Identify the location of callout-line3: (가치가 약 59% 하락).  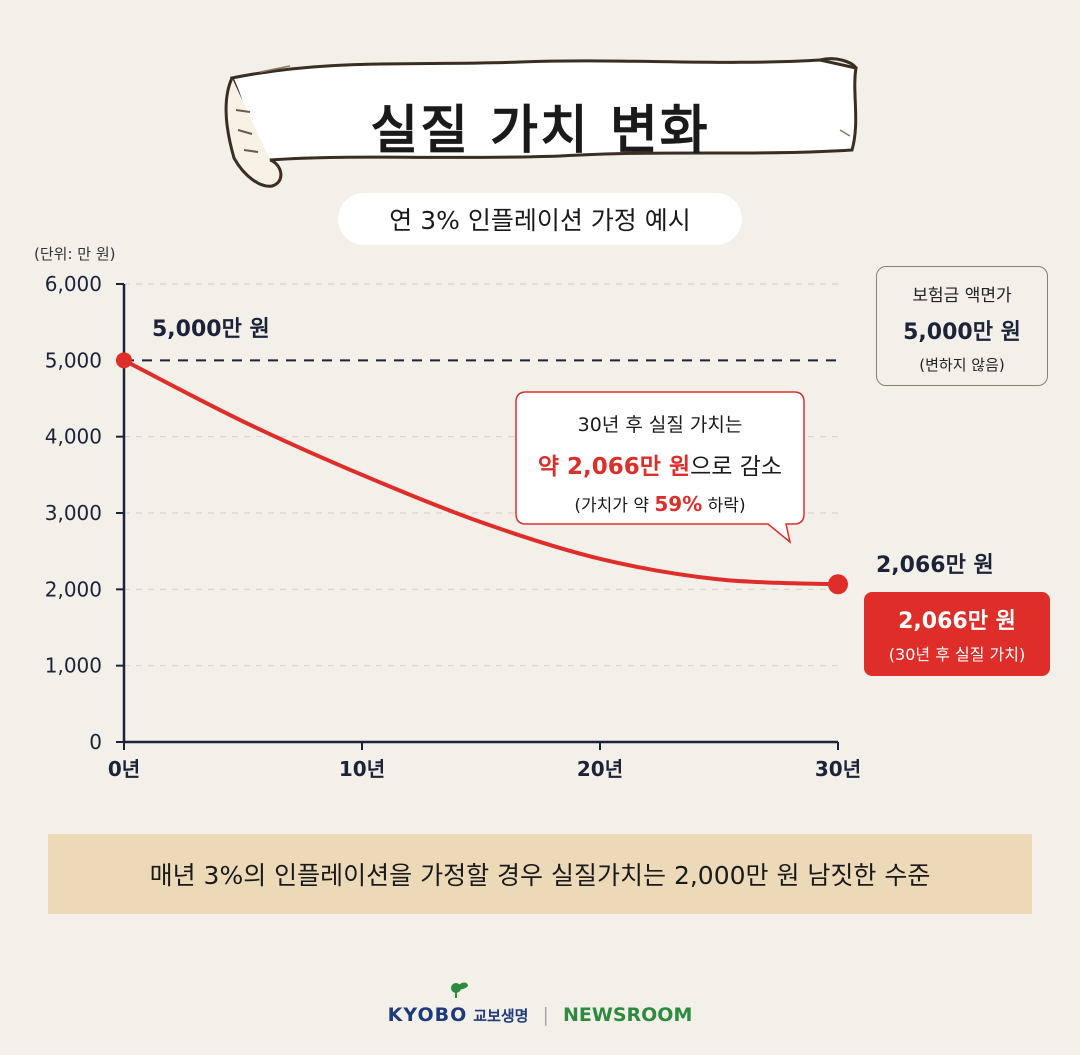
(660, 503).